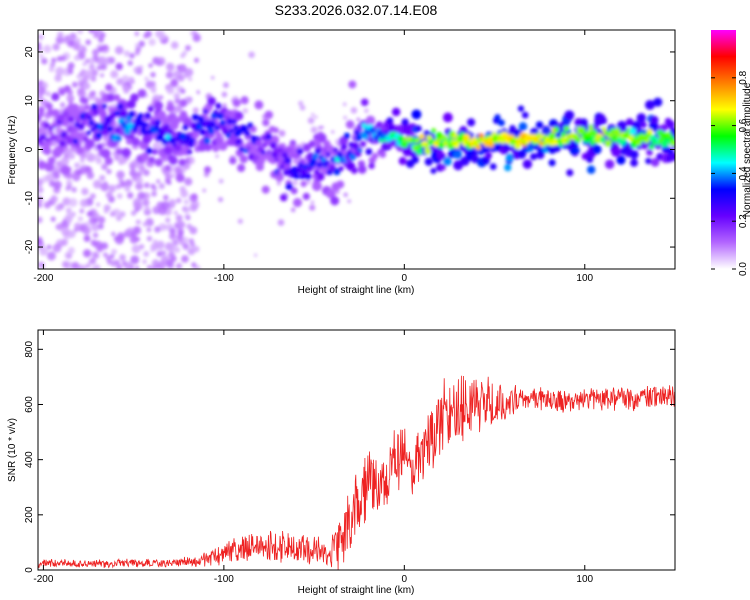 The width and height of the screenshot is (750, 600). Describe the element at coordinates (743, 77) in the screenshot. I see `colorbar-tick-label: 0.8` at that location.